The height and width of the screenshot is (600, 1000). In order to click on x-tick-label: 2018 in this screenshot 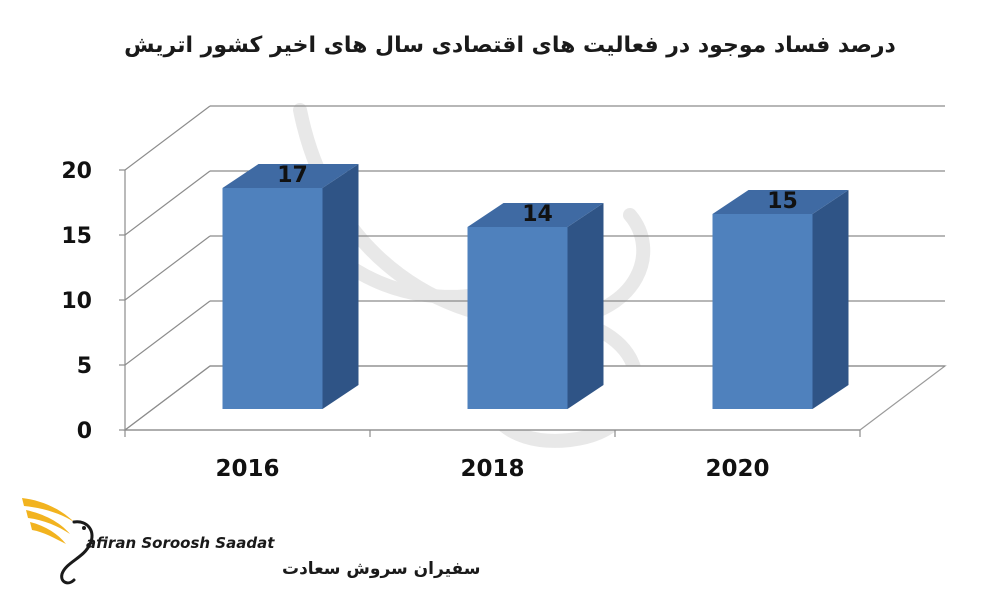, I will do `click(492, 469)`.